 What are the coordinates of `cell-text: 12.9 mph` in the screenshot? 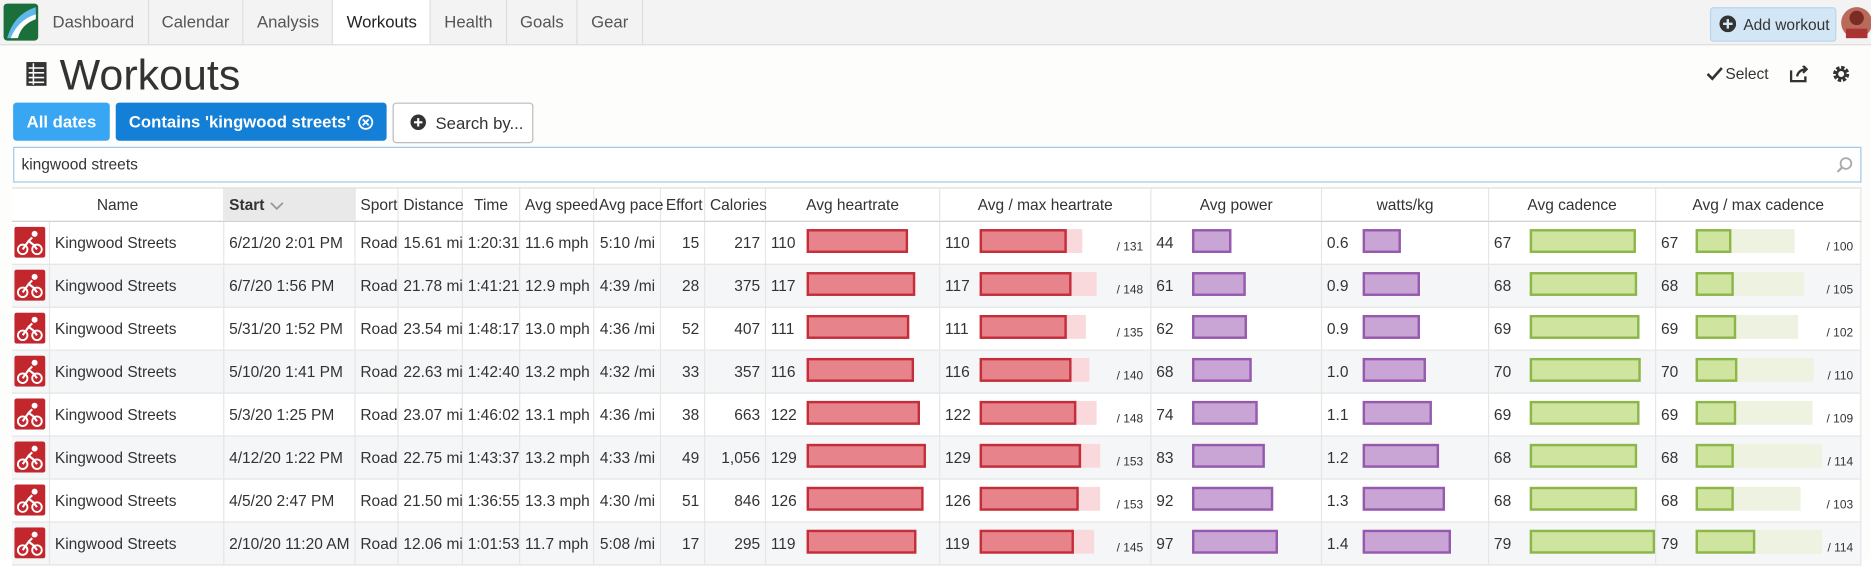 It's located at (557, 285).